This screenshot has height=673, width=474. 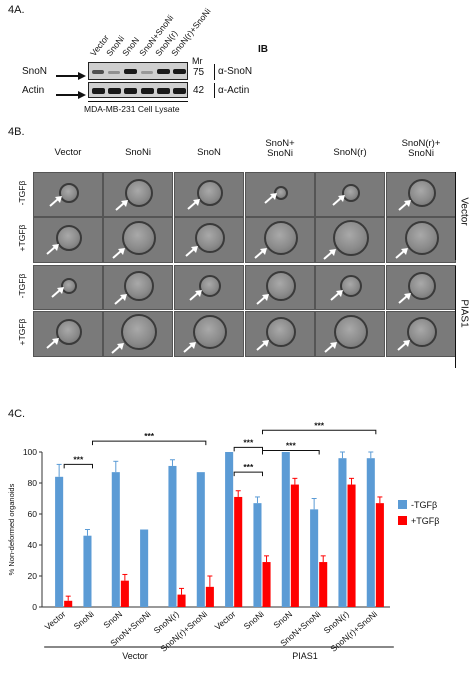 I want to click on column-header: SnoNi, so click(x=138, y=152).